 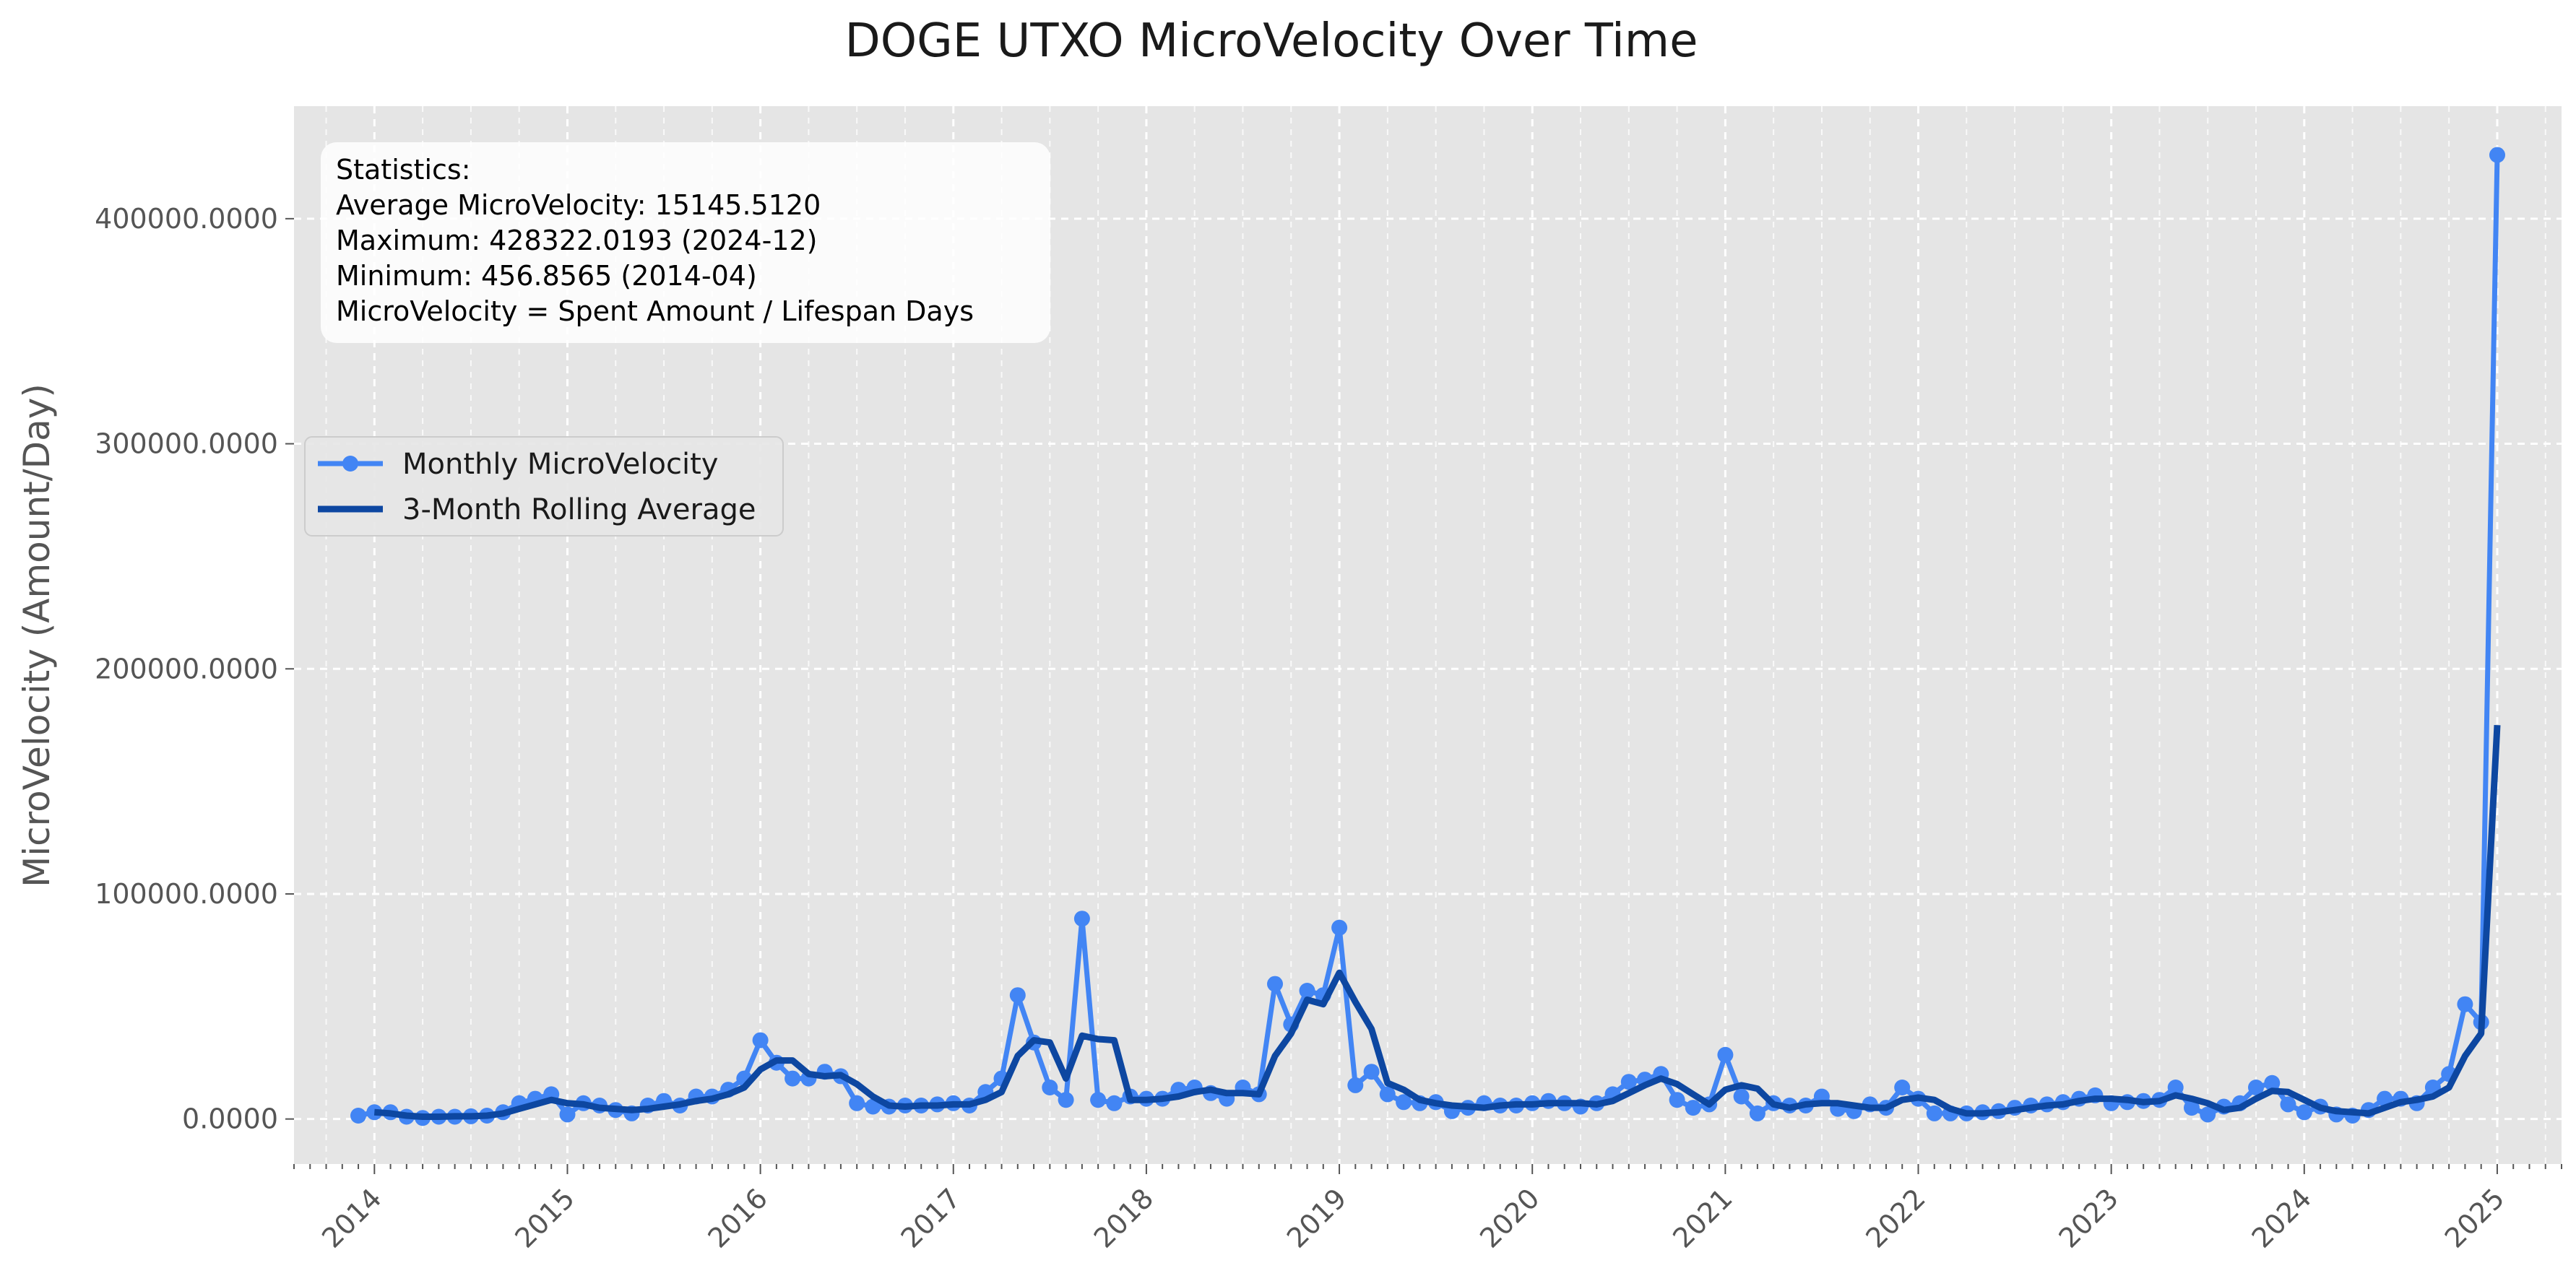 I want to click on statistics-average: Average MicroVelocity: 15145.5120, so click(x=578, y=205).